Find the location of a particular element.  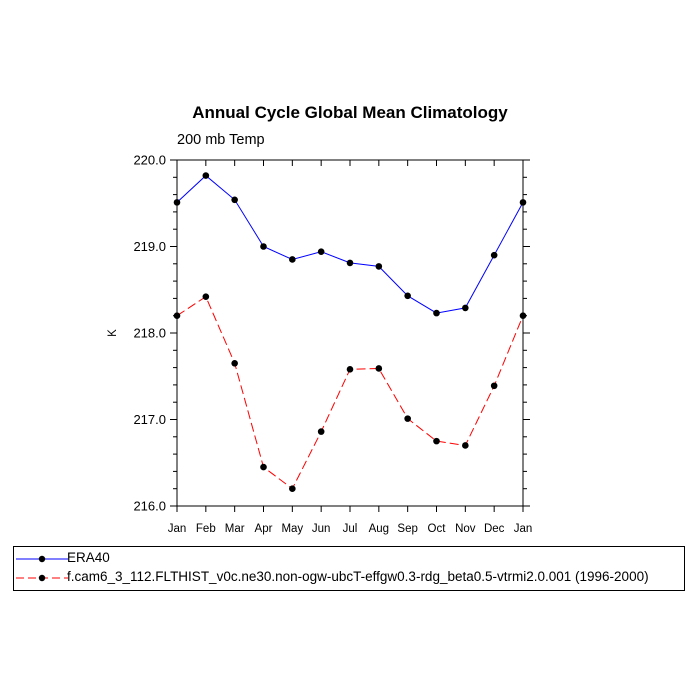

x-tick-label: Jun is located at coordinates (321, 529).